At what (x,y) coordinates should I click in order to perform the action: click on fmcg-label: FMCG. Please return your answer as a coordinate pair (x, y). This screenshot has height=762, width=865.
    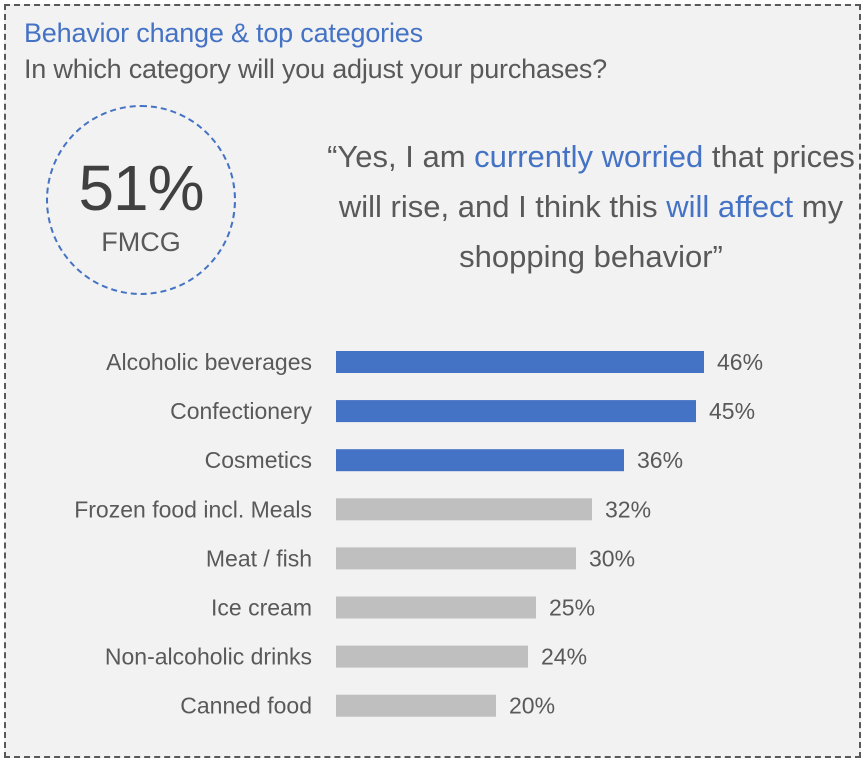
    Looking at the image, I should click on (141, 242).